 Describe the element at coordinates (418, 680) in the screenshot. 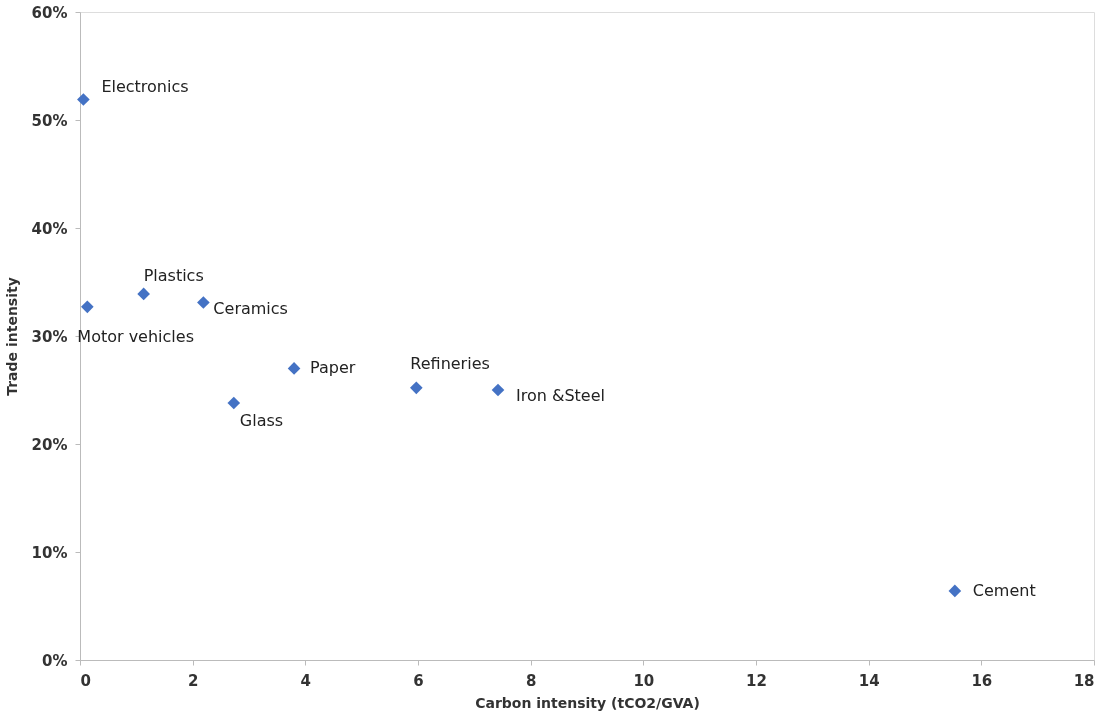

I see `x-tick-label: 6` at that location.